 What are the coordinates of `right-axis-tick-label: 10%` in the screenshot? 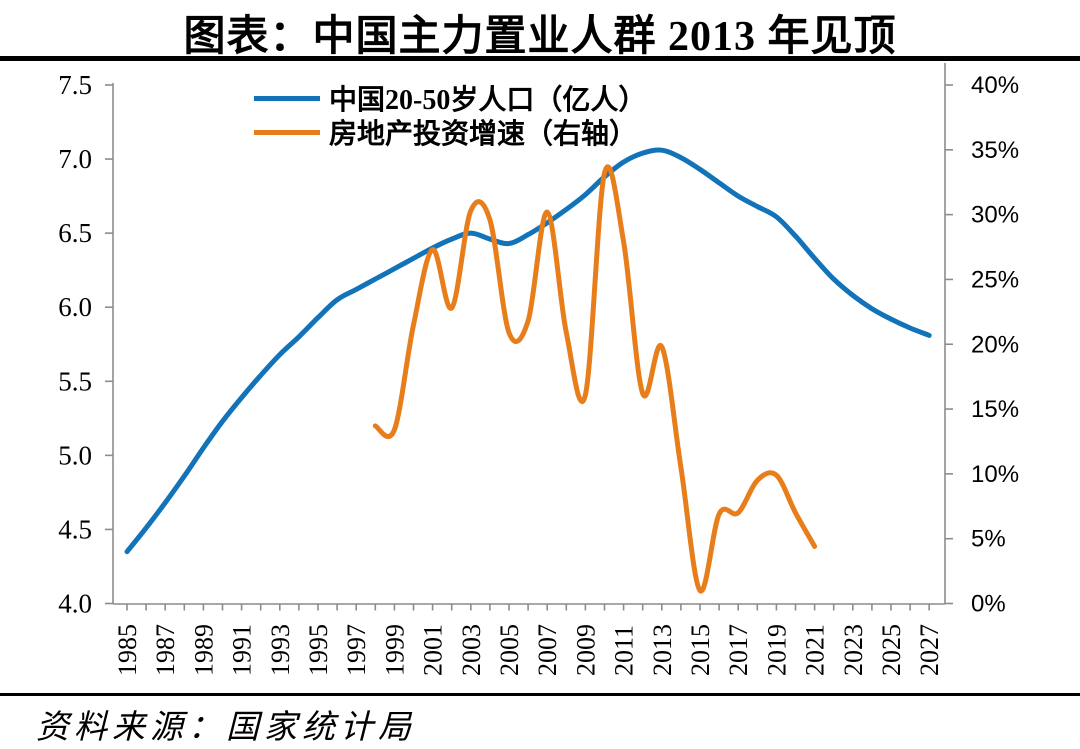 It's located at (995, 474).